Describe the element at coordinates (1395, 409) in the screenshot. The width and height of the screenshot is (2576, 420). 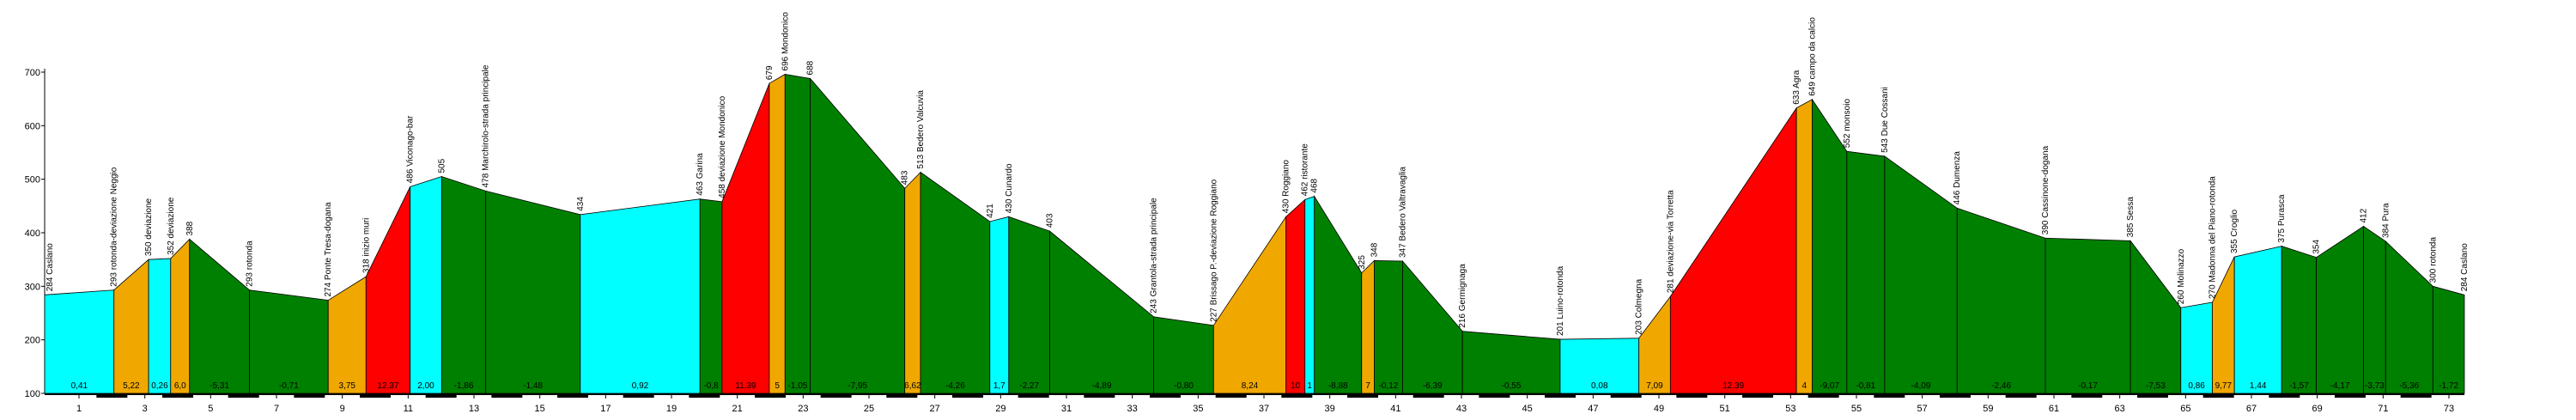
I see `x-tick-label: 41` at that location.